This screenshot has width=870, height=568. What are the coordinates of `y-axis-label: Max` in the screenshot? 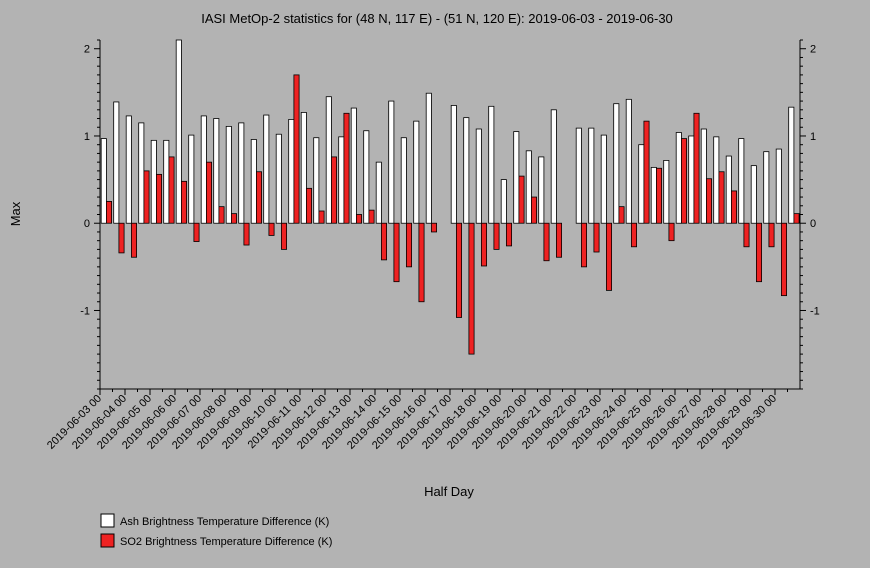 It's located at (15, 213).